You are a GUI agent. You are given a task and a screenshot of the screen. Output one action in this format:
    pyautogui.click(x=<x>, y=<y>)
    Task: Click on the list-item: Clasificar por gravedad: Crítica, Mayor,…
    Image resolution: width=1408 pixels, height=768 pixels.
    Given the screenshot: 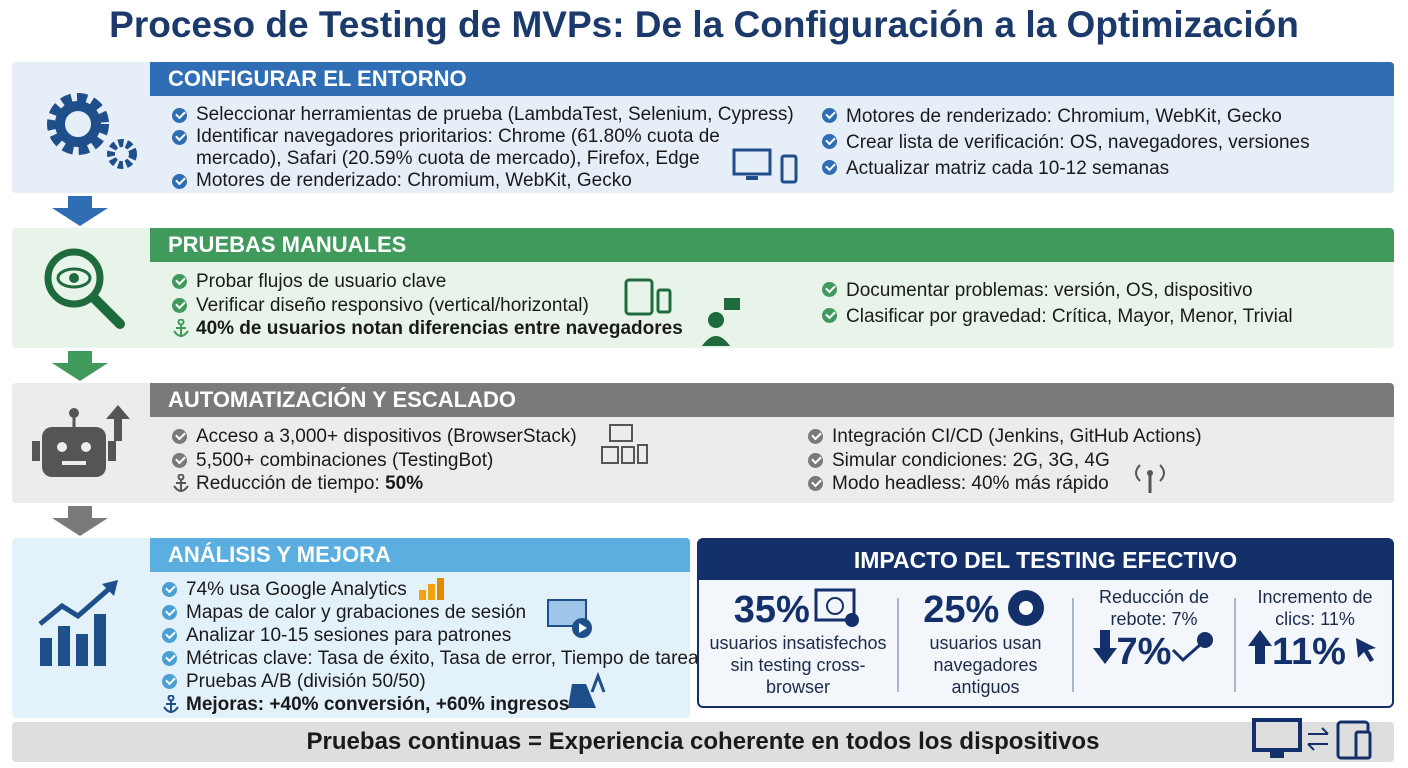 What is the action you would take?
    pyautogui.click(x=1057, y=317)
    